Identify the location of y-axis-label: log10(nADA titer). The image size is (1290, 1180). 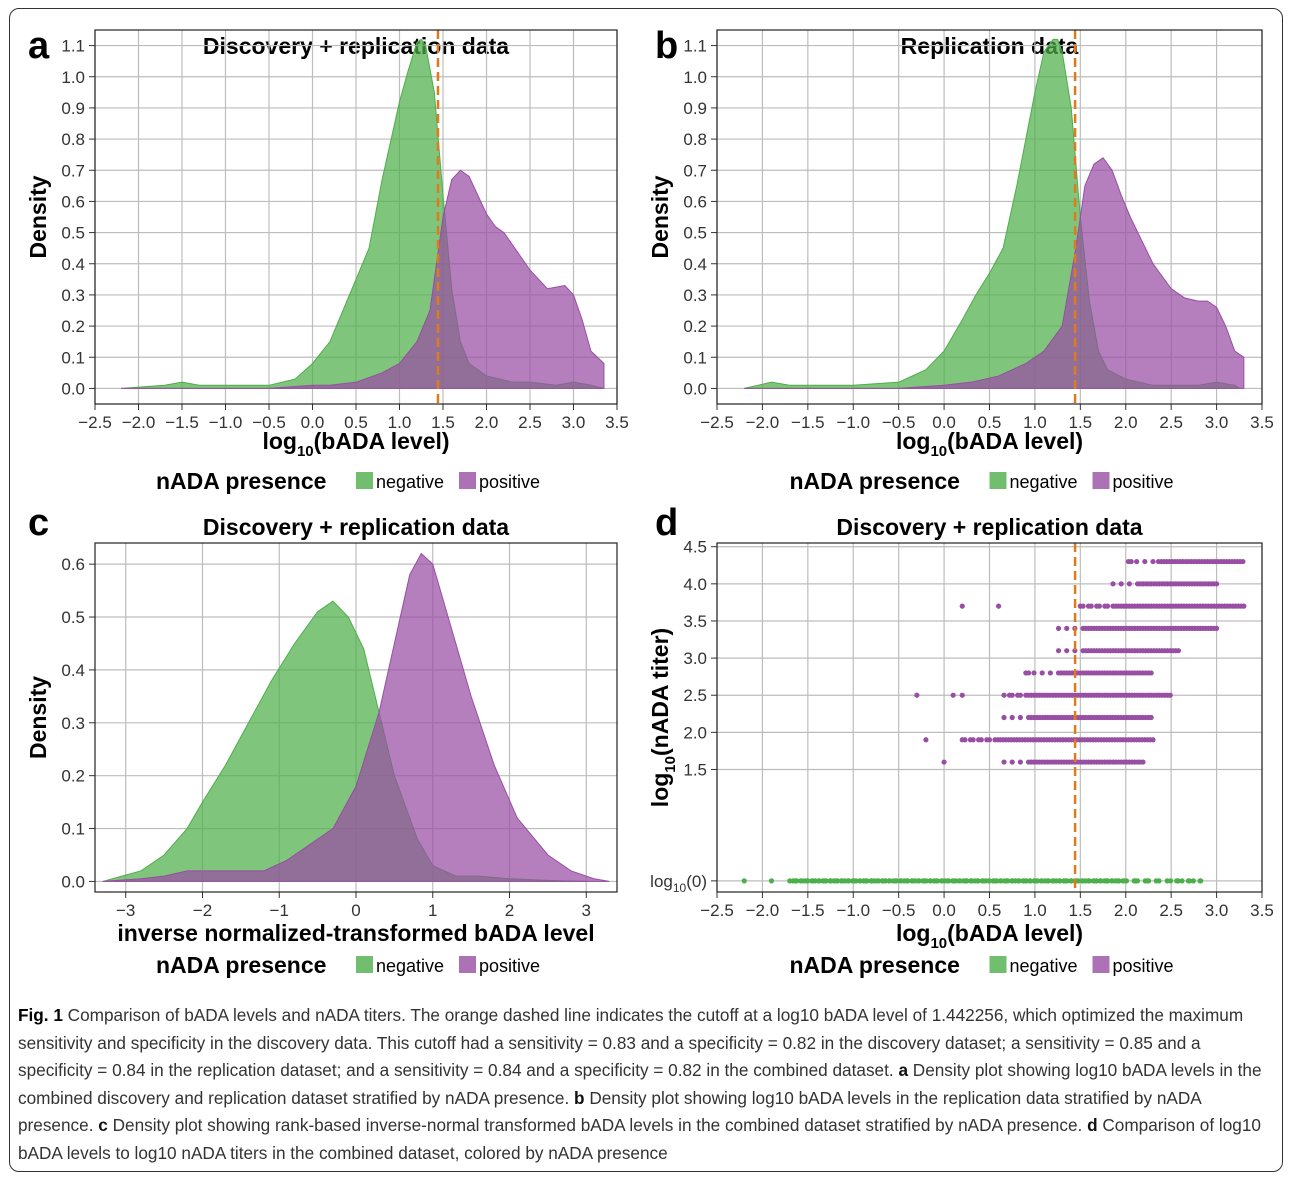
(663, 717).